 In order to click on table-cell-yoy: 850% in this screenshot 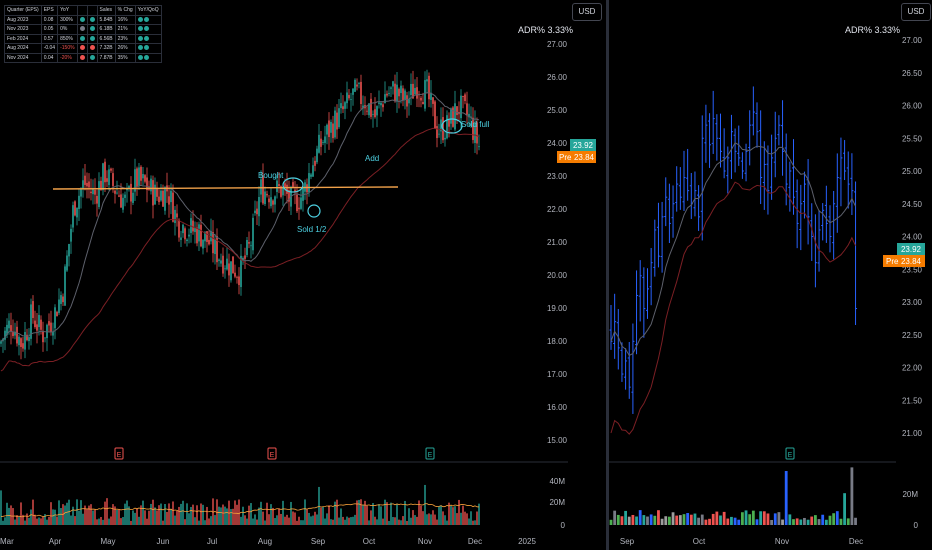, I will do `click(67, 38)`.